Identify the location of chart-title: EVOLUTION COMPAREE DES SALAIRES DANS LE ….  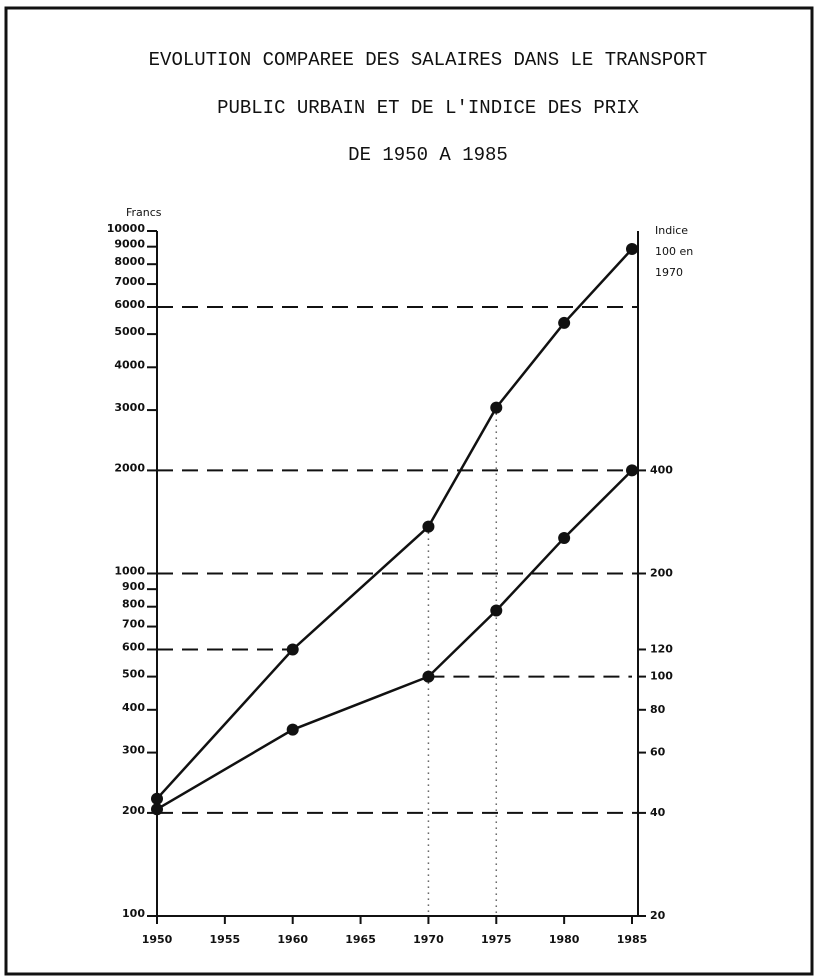
(428, 60).